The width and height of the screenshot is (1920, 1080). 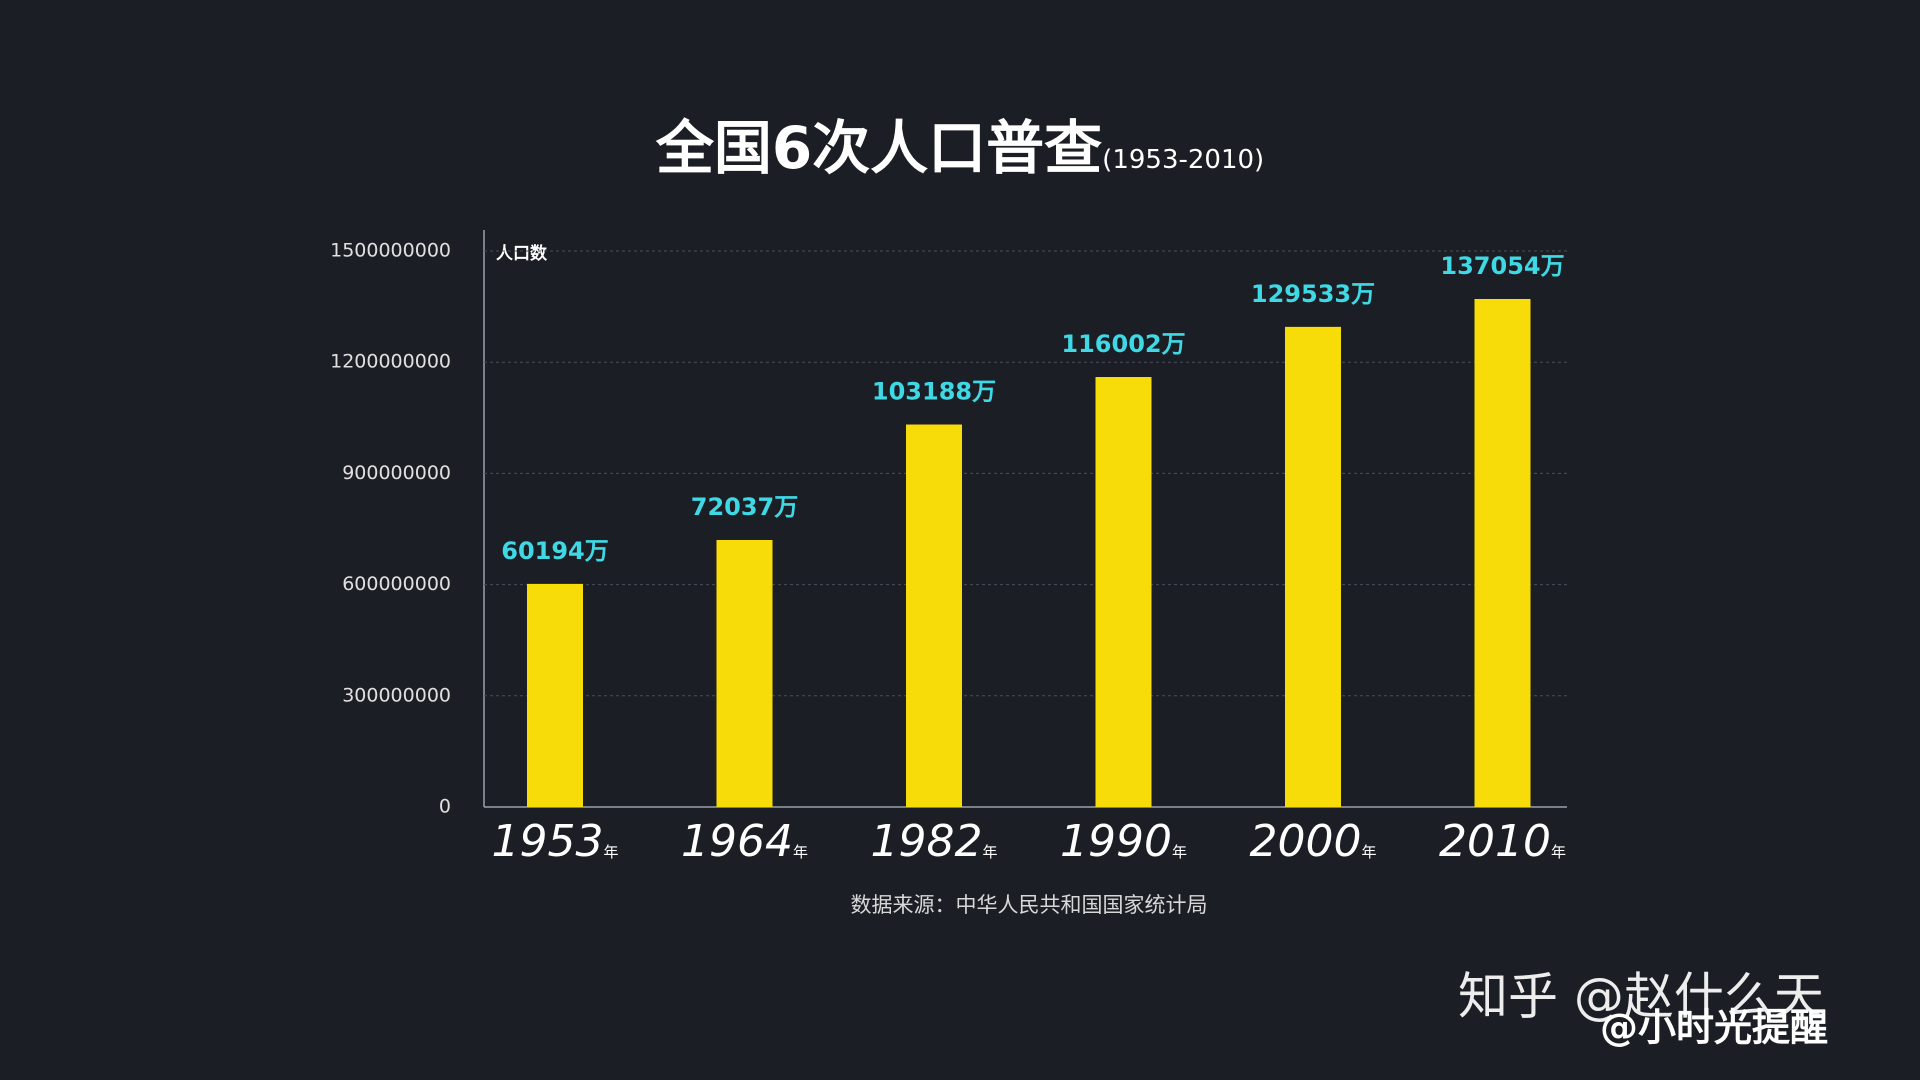 What do you see at coordinates (737, 841) in the screenshot?
I see `x-tick-label: 1964` at bounding box center [737, 841].